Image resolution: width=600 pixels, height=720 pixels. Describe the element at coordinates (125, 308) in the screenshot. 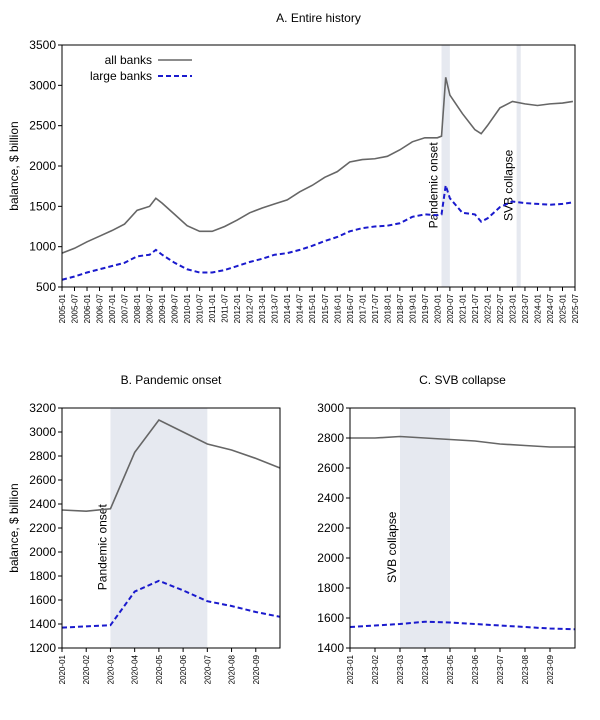

I see `x-tick-label: 2007-07` at that location.